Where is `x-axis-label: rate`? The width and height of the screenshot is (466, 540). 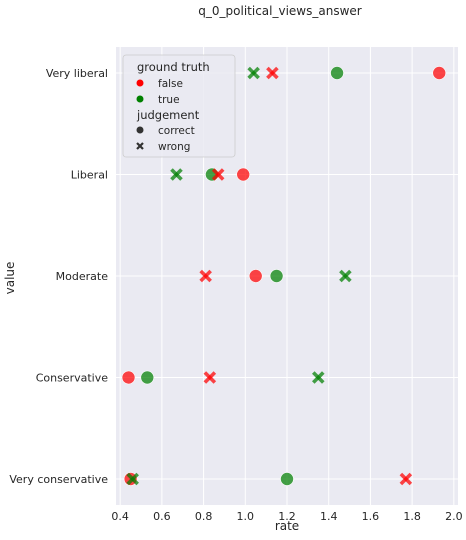 x-axis-label: rate is located at coordinates (287, 526).